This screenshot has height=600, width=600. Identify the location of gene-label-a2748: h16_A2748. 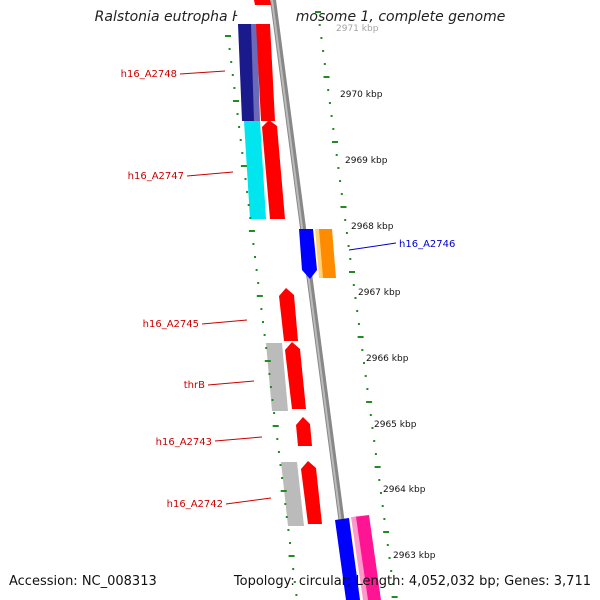
(149, 74).